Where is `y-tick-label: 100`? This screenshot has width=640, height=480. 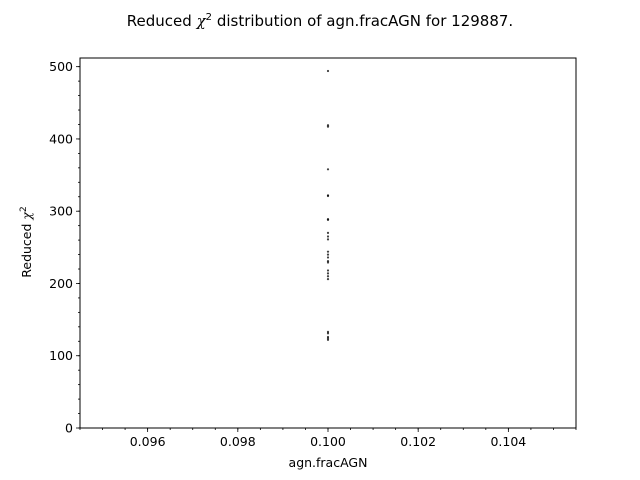
y-tick-label: 100 is located at coordinates (61, 355).